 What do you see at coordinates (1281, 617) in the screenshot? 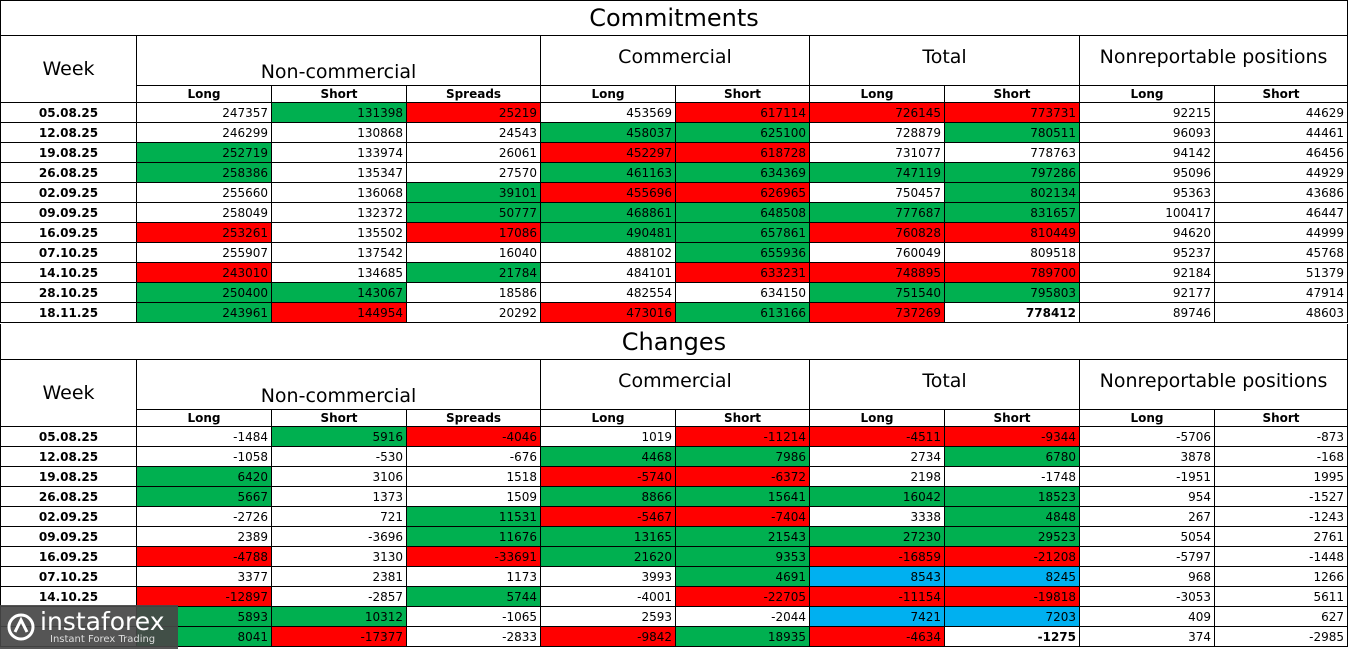
I see `value-cell: 627` at bounding box center [1281, 617].